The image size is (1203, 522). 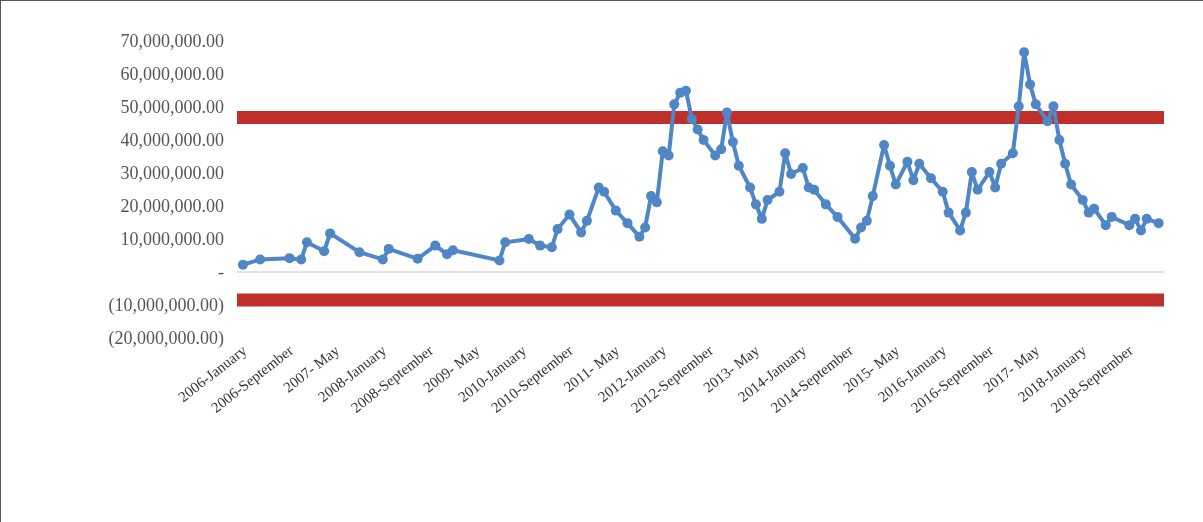 What do you see at coordinates (221, 272) in the screenshot?
I see `y-tick-label: -` at bounding box center [221, 272].